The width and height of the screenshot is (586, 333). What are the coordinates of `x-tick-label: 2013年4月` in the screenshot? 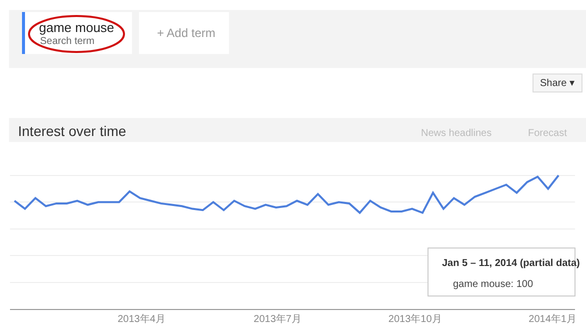 It's located at (142, 319).